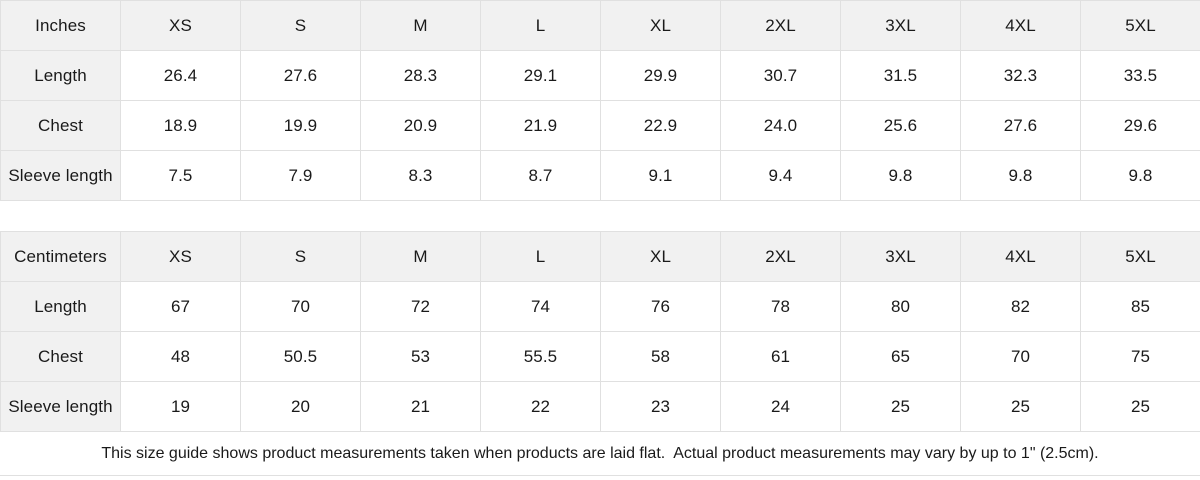 The height and width of the screenshot is (480, 1200). Describe the element at coordinates (300, 125) in the screenshot. I see `value-cell: 19.9` at that location.